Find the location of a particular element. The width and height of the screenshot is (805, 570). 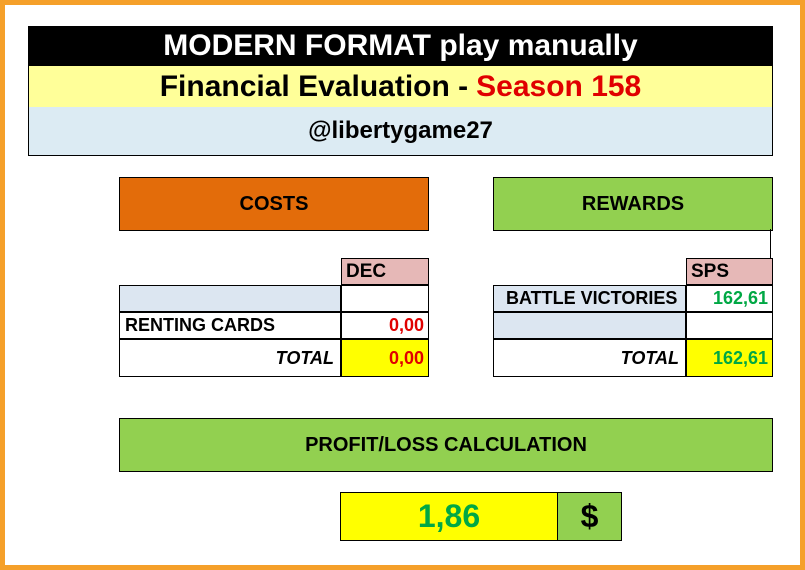

rewards-row-battle-value: 162,61 is located at coordinates (729, 298).